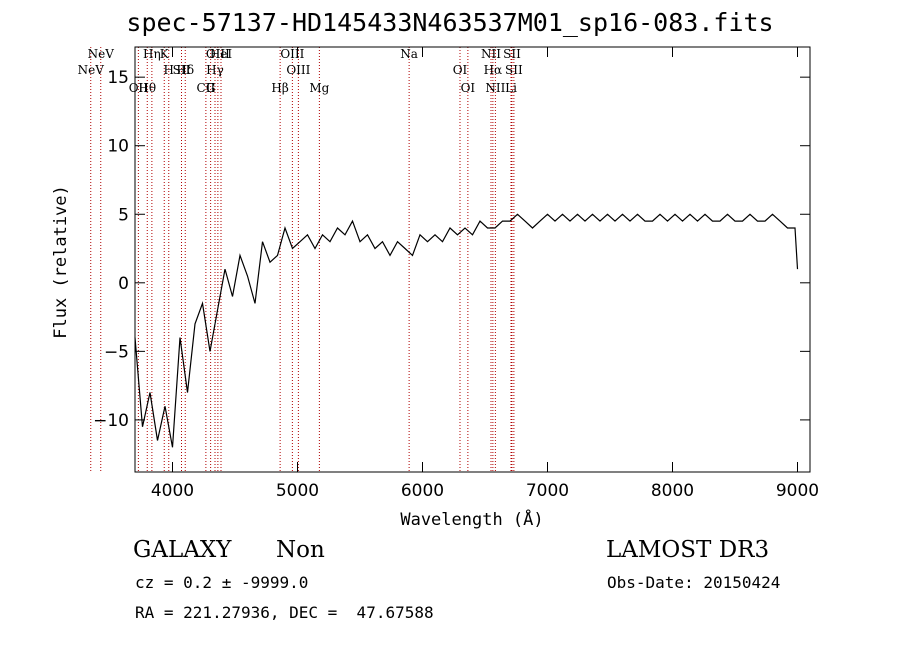  What do you see at coordinates (694, 582) in the screenshot?
I see `obs-date: Obs-Date: 20150424` at bounding box center [694, 582].